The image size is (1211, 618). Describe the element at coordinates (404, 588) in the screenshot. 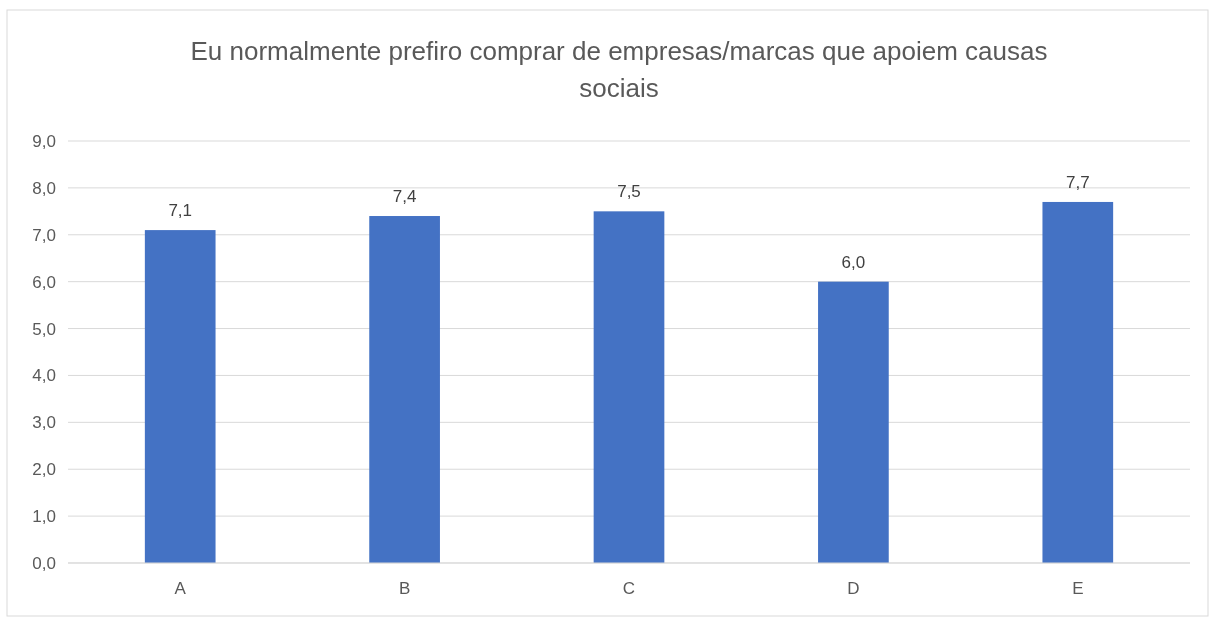

I see `x-tick-label: B` at that location.